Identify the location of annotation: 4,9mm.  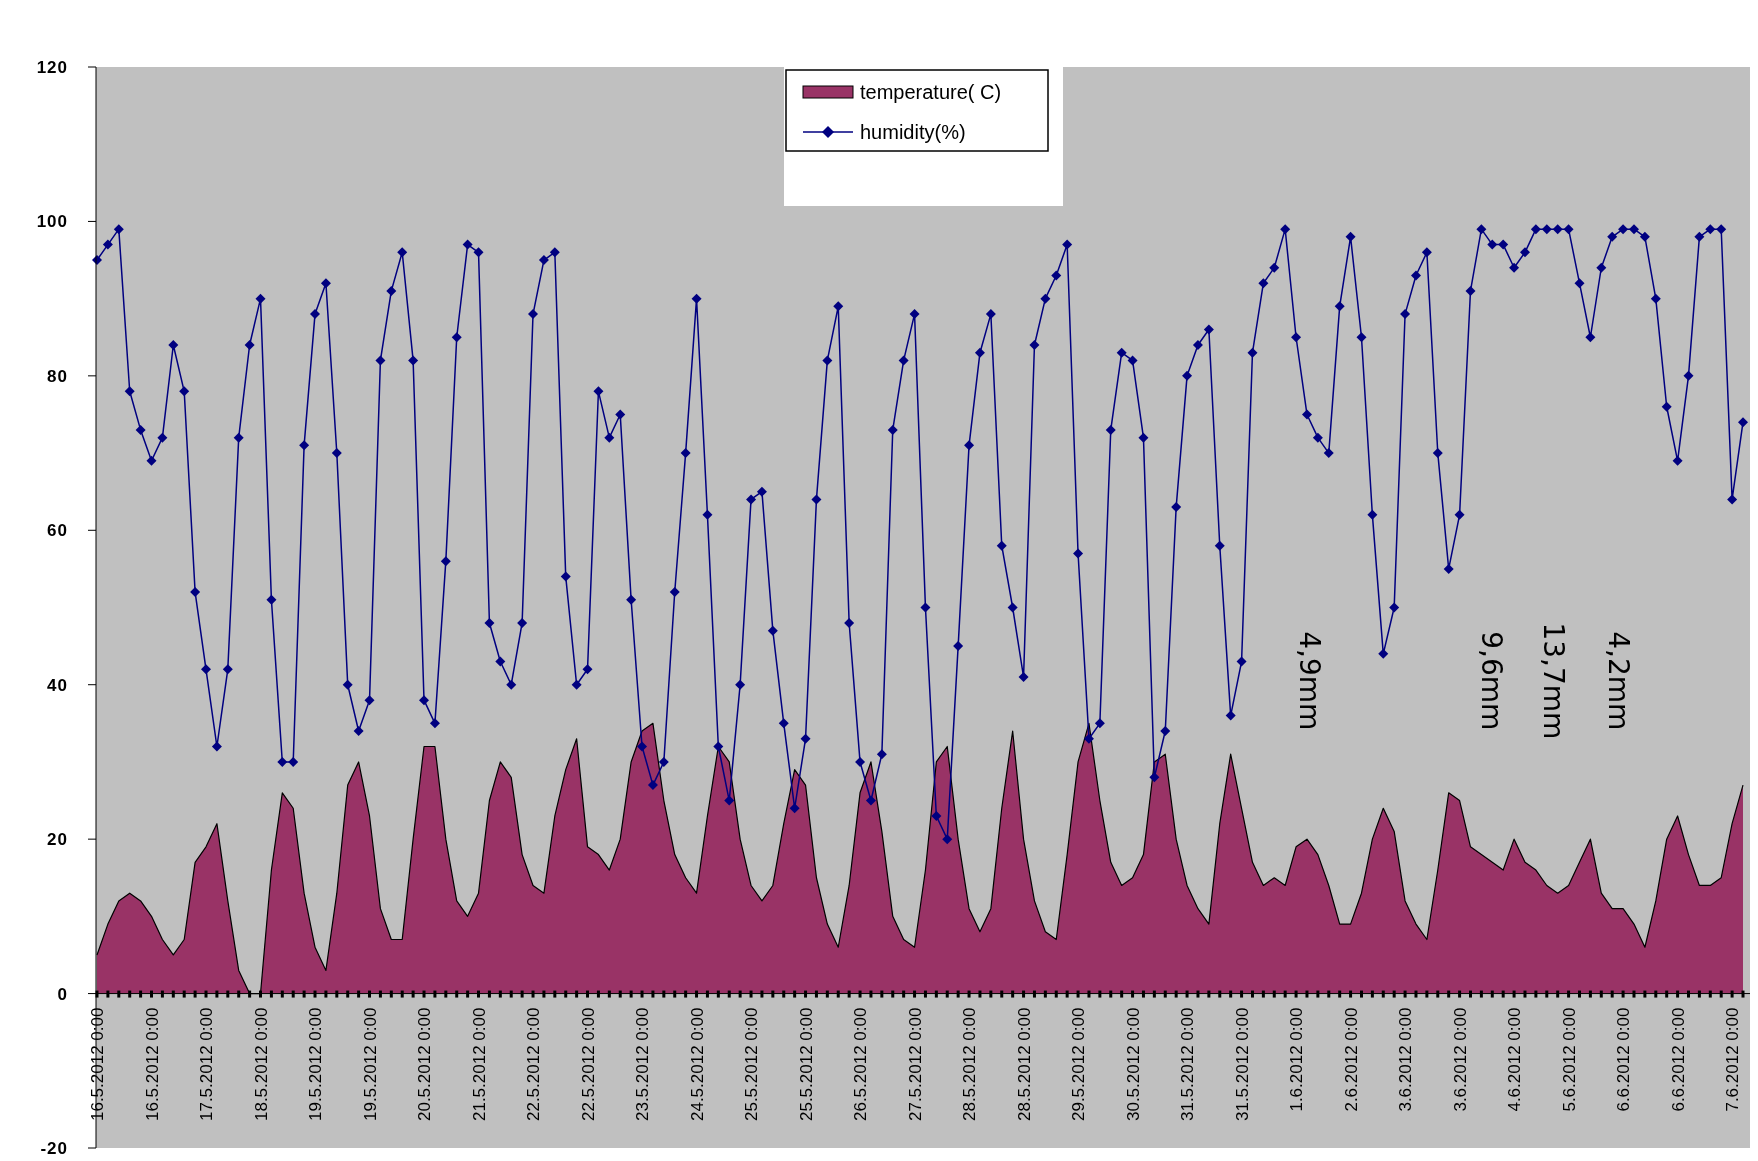
(1310, 681).